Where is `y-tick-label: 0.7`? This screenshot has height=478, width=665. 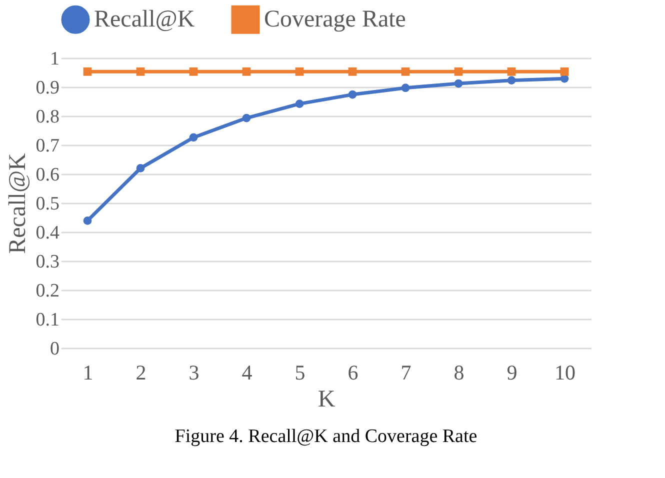 y-tick-label: 0.7 is located at coordinates (48, 146).